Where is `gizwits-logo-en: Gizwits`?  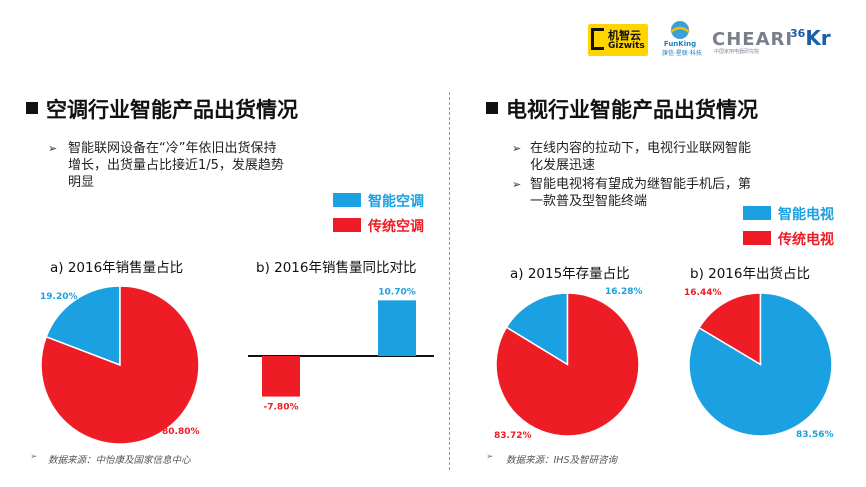 gizwits-logo-en: Gizwits is located at coordinates (626, 46).